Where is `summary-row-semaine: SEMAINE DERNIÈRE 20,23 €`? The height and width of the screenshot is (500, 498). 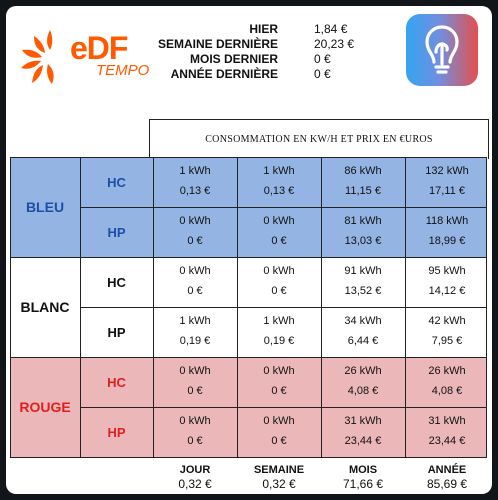
summary-row-semaine: SEMAINE DERNIÈRE 20,23 € is located at coordinates (286, 44).